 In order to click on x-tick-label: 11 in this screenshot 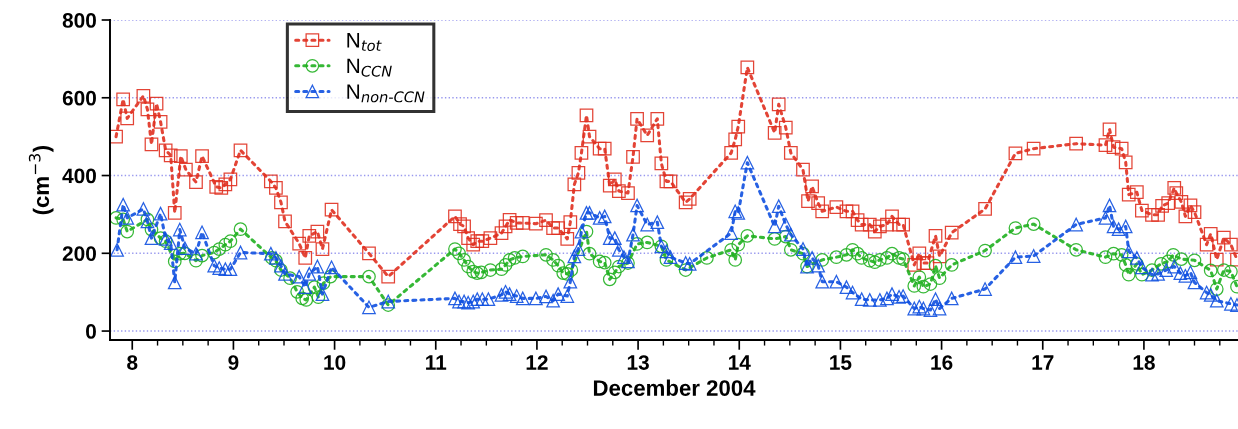, I will do `click(436, 362)`.